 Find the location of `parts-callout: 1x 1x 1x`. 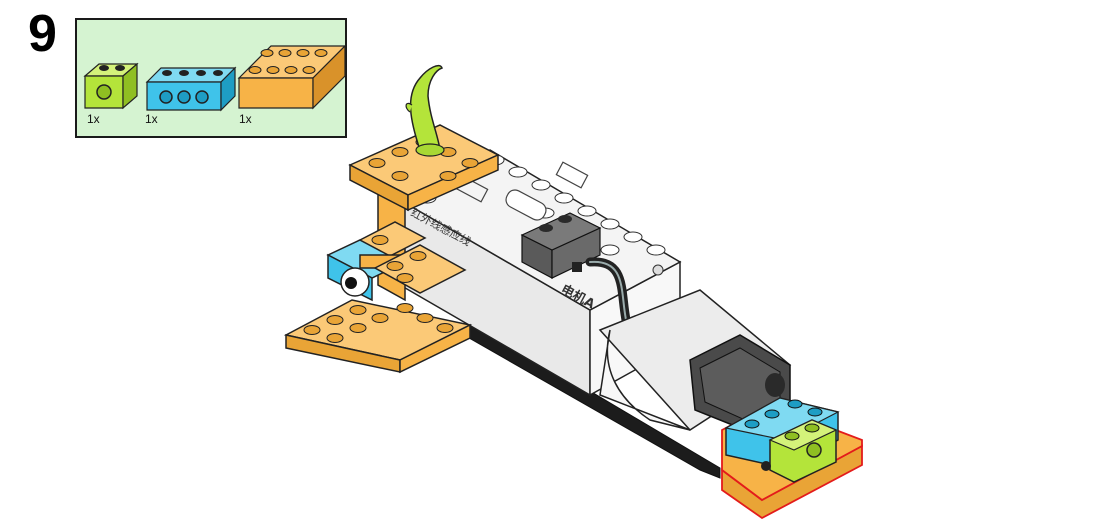

parts-callout: 1x 1x 1x is located at coordinates (211, 78).